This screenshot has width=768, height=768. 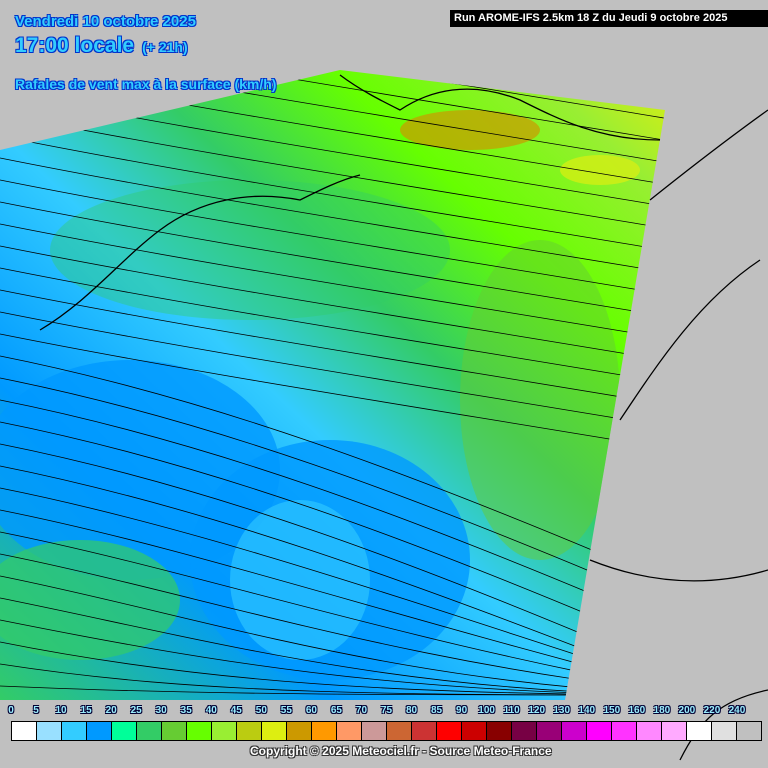 What do you see at coordinates (75, 45) in the screenshot?
I see `local-time: 17:00 locale` at bounding box center [75, 45].